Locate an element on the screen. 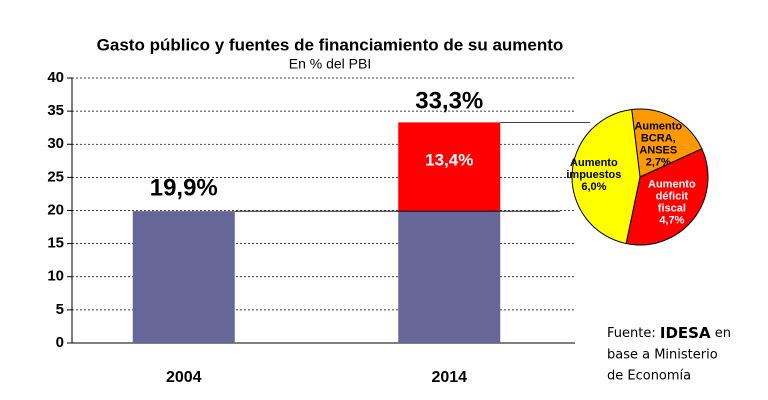  pie-label: BCRA, is located at coordinates (658, 138).